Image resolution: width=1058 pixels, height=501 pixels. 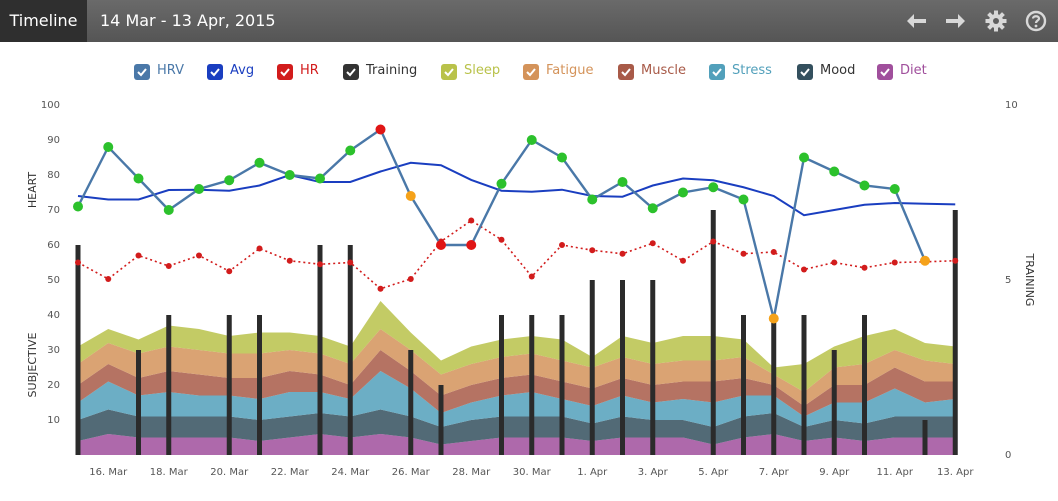 I want to click on forward-arrow-icon, so click(x=955, y=21).